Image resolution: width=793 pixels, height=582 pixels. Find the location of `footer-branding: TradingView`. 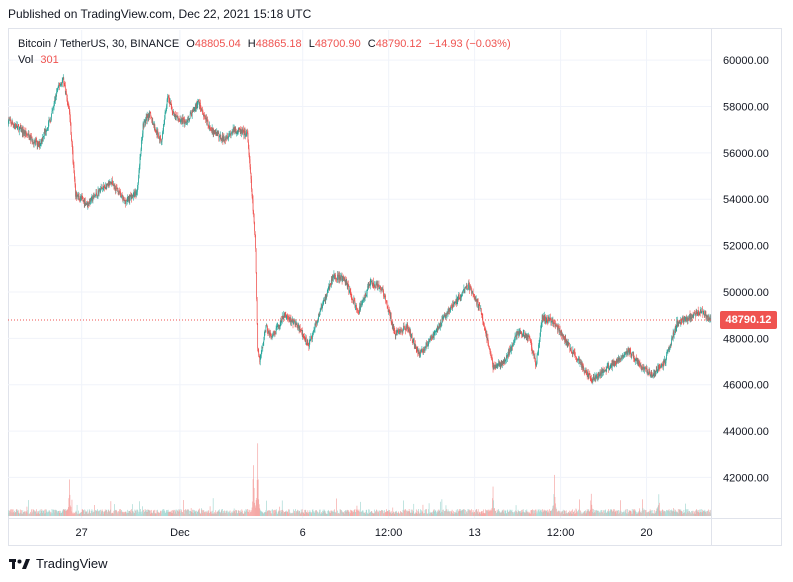

footer-branding: TradingView is located at coordinates (58, 563).